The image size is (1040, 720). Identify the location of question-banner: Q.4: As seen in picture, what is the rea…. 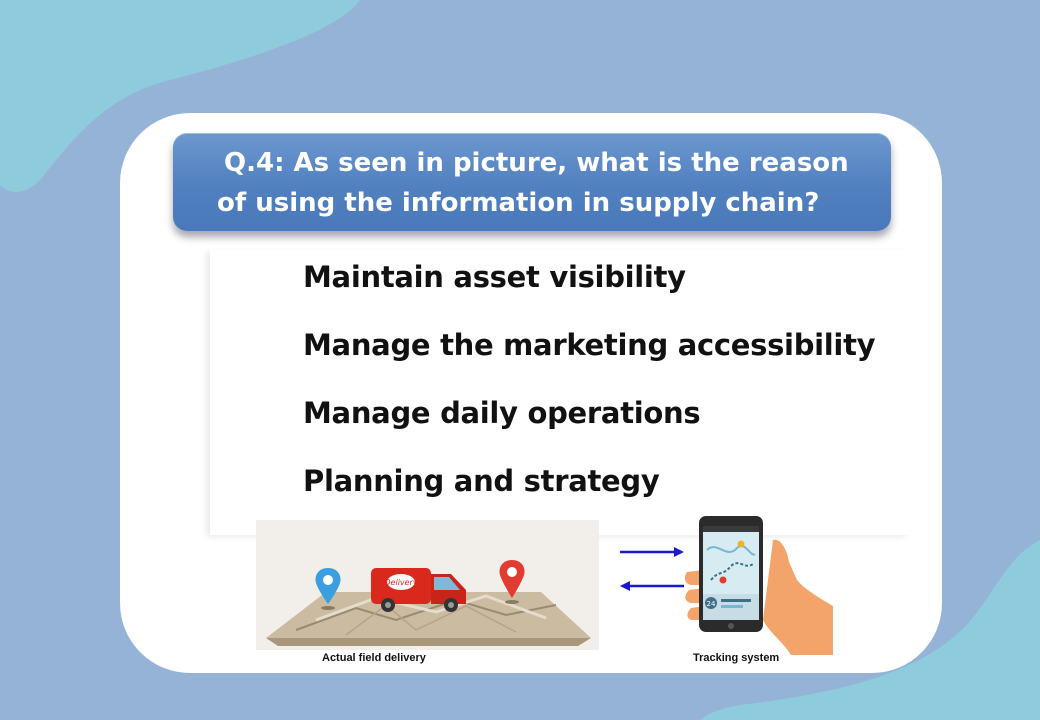
(532, 182).